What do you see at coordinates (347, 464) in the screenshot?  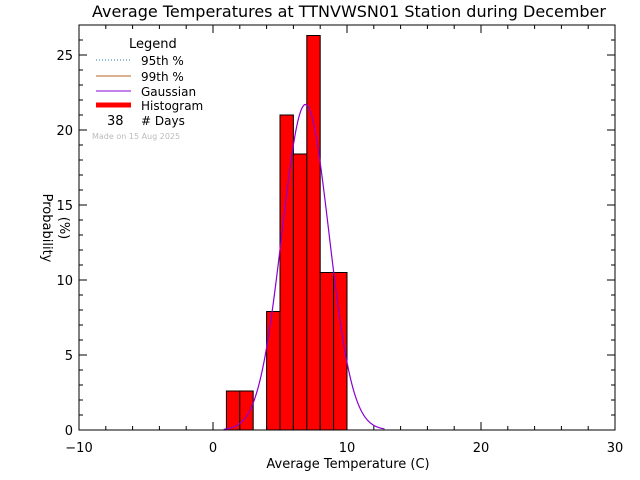 I see `x-axis-label: Average Temperature (C)` at bounding box center [347, 464].